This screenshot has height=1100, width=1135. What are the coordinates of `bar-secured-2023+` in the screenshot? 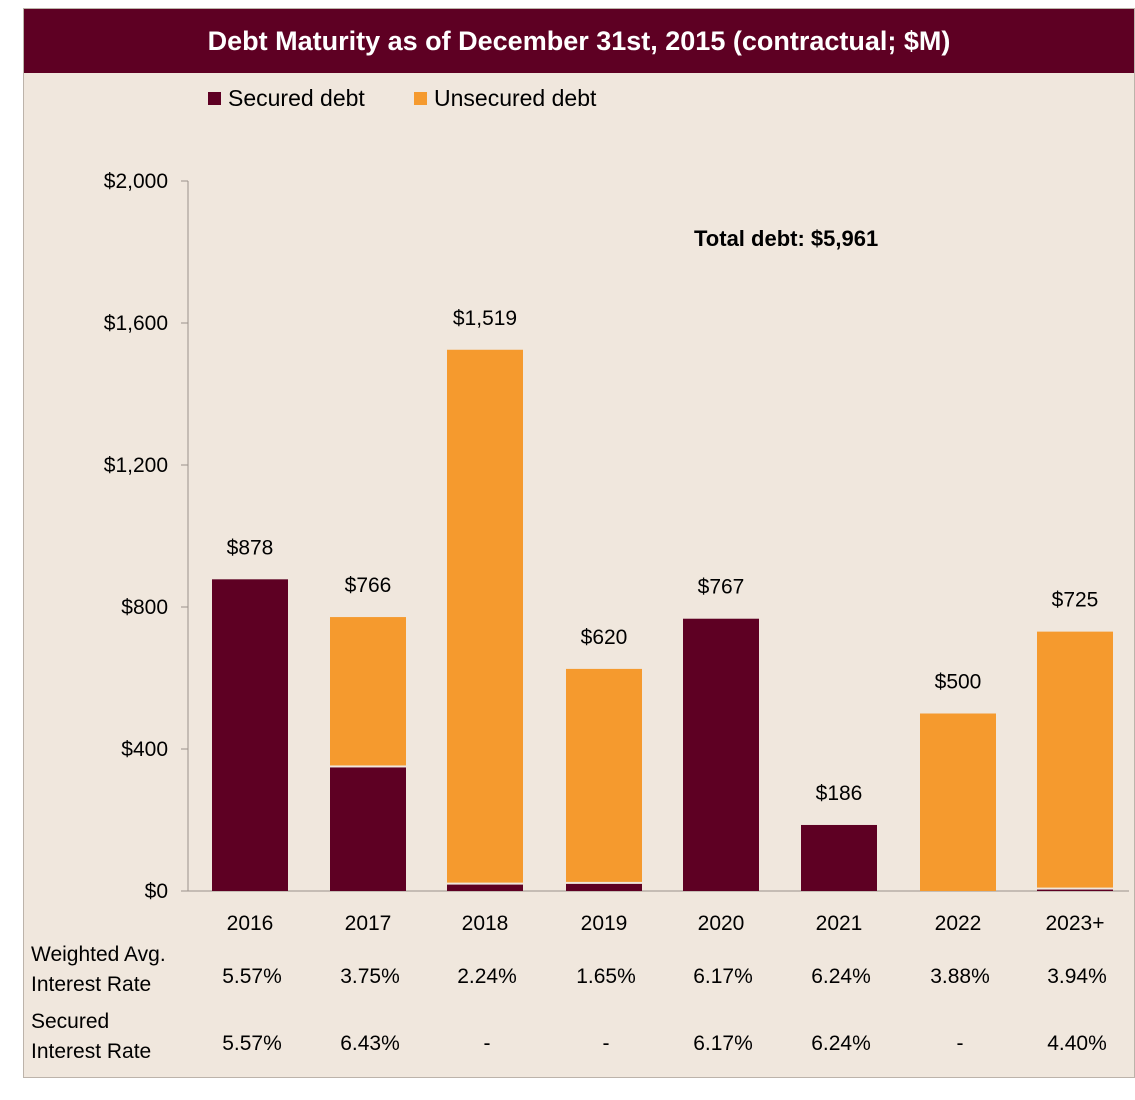 It's located at (1075, 890).